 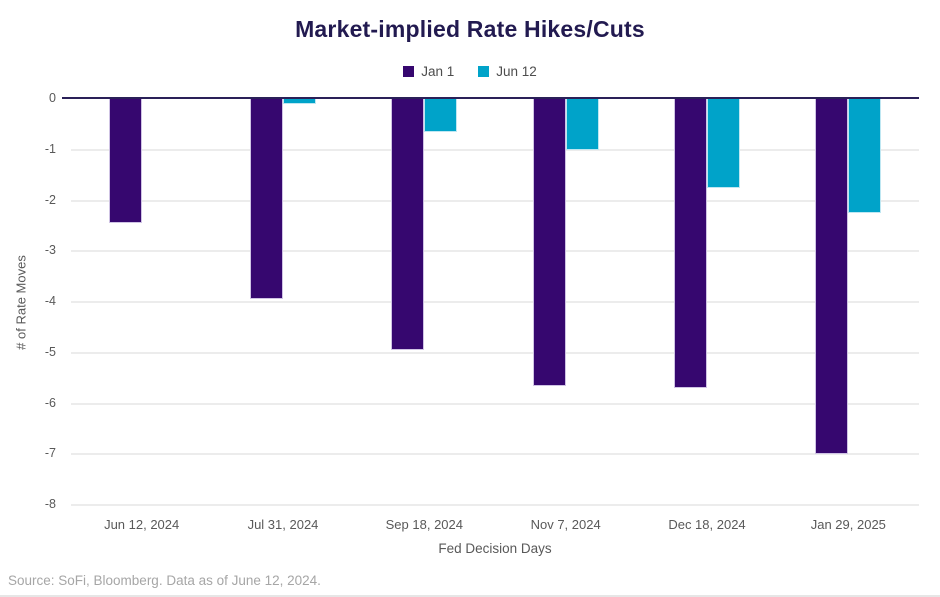 What do you see at coordinates (50, 199) in the screenshot?
I see `y-tick-label--2: -2` at bounding box center [50, 199].